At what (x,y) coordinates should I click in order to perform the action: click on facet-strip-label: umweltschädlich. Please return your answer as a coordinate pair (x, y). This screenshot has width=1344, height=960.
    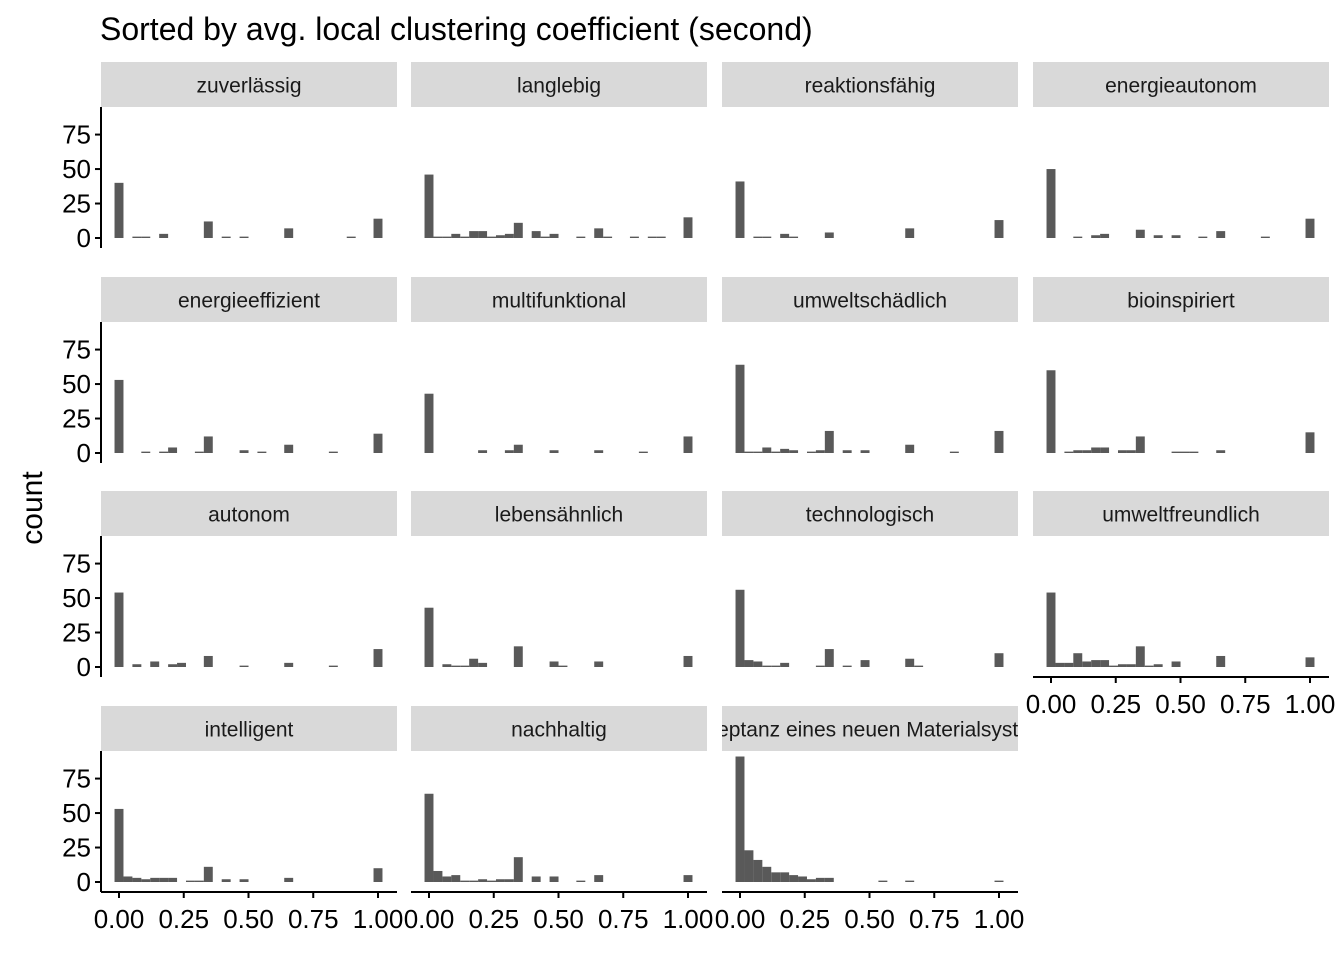
    Looking at the image, I should click on (870, 301).